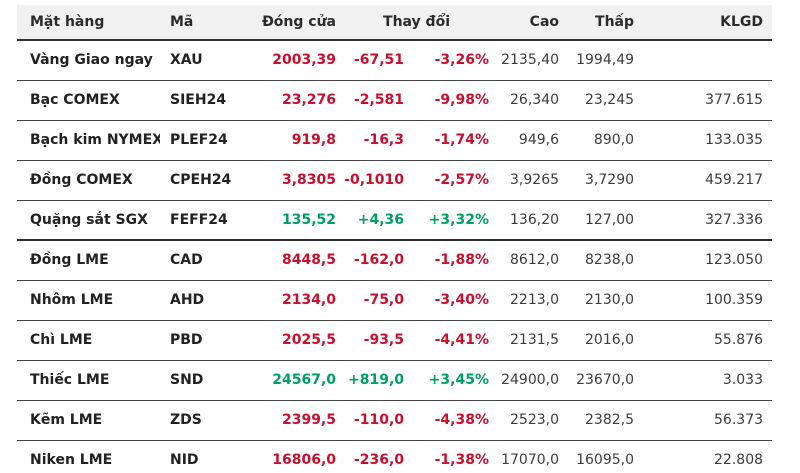  What do you see at coordinates (535, 100) in the screenshot?
I see `high-price-cell: 26,340` at bounding box center [535, 100].